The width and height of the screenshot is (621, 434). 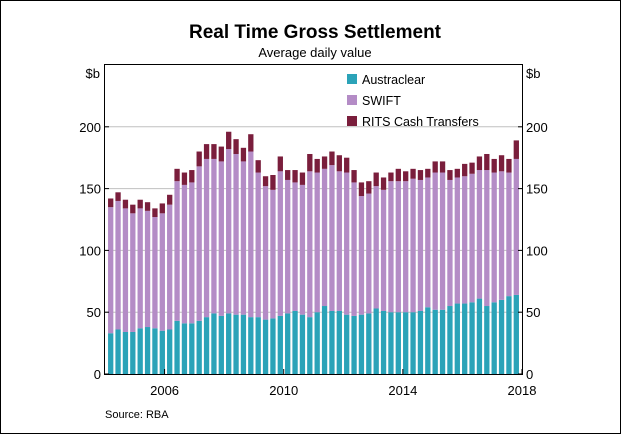 What do you see at coordinates (314, 52) in the screenshot?
I see `chart-subtitle: Average daily value` at bounding box center [314, 52].